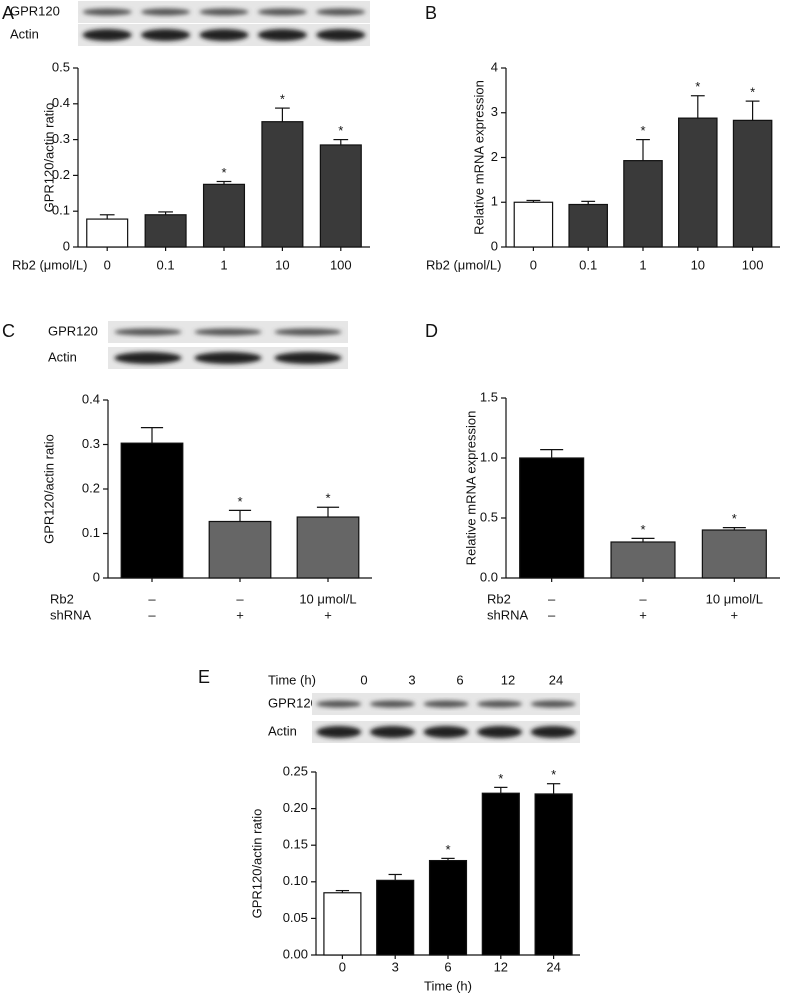  I want to click on y-tick-label: 0.25, so click(295, 770).